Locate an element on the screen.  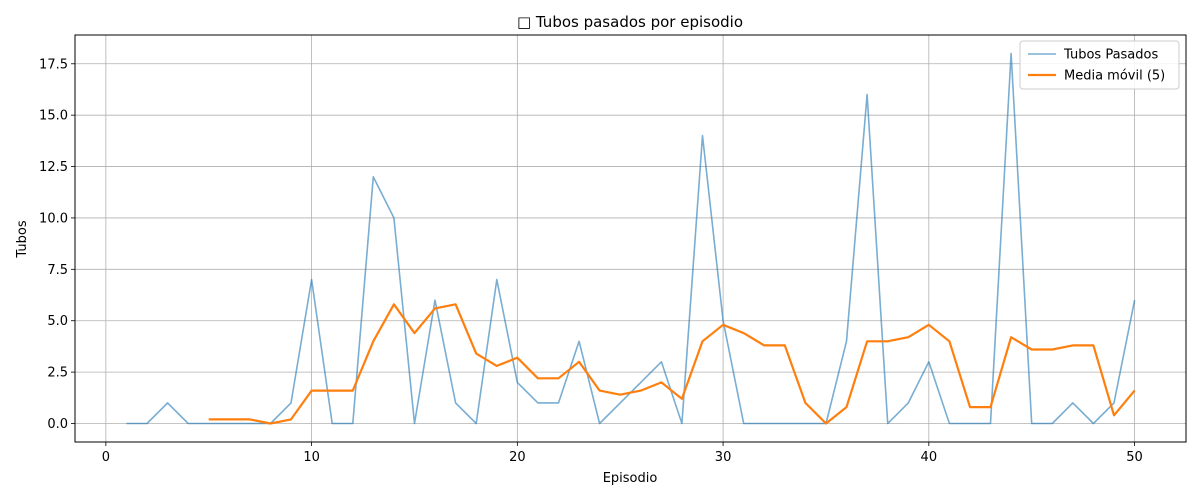
x-tick-label: 40 is located at coordinates (929, 457).